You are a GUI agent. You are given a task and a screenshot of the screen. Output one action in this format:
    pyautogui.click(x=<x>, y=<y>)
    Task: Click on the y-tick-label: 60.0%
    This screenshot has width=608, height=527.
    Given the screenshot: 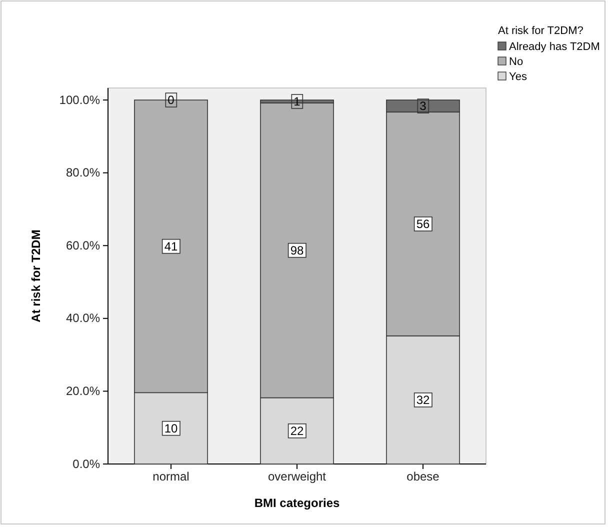 What is the action you would take?
    pyautogui.click(x=83, y=245)
    